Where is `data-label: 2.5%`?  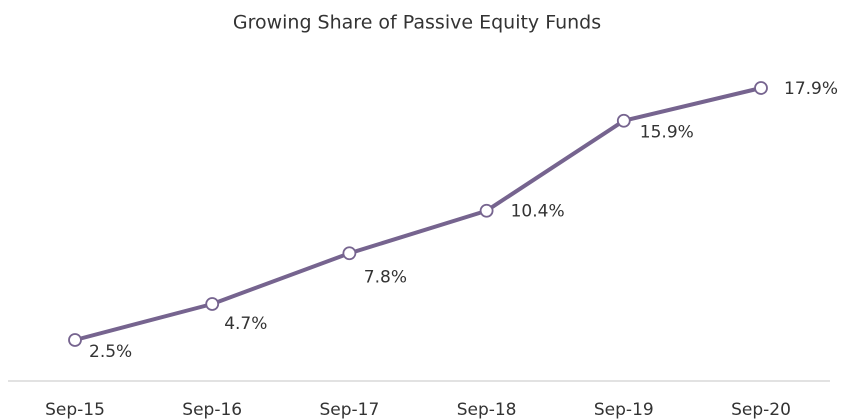
data-label: 2.5% is located at coordinates (110, 352).